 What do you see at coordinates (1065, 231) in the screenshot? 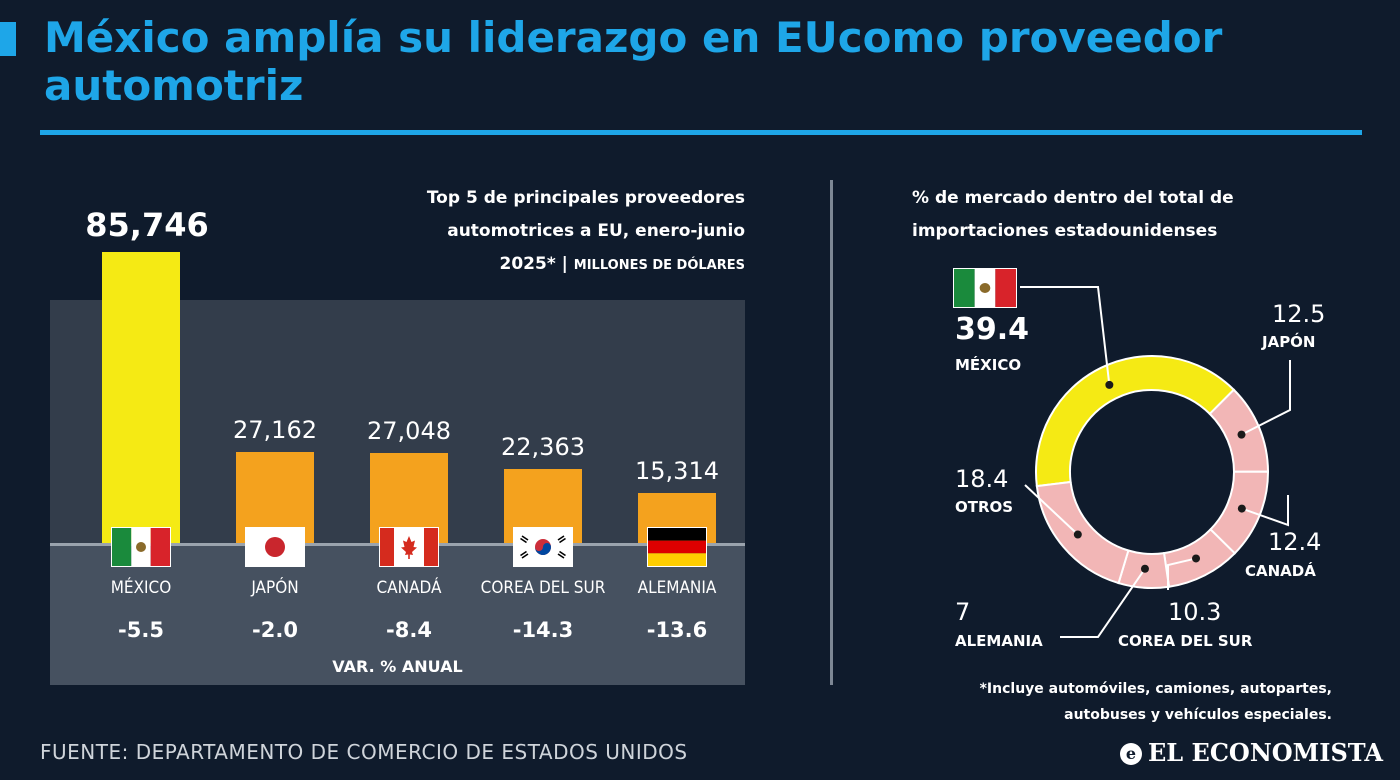
I see `donut-subtitle-line-2: importaciones estadounidenses` at bounding box center [1065, 231].